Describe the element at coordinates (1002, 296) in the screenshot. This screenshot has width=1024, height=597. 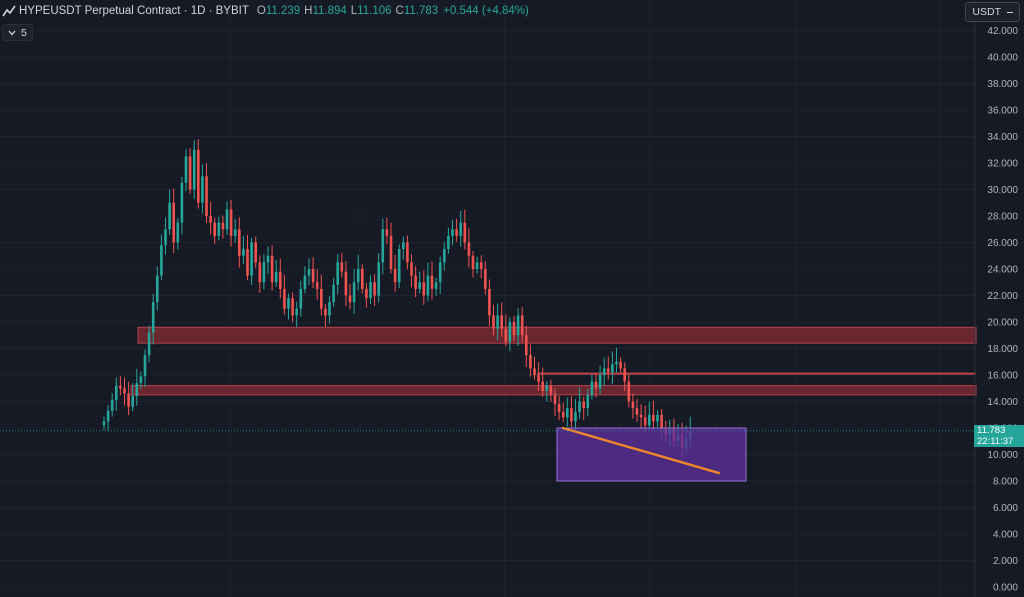
I see `price-tick-label: 22.000` at that location.